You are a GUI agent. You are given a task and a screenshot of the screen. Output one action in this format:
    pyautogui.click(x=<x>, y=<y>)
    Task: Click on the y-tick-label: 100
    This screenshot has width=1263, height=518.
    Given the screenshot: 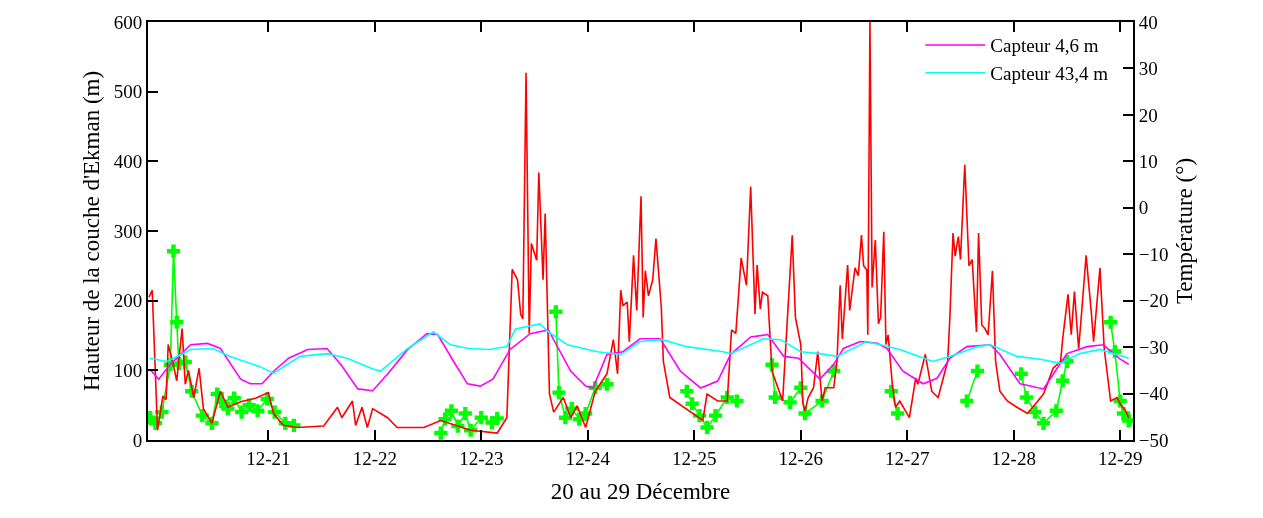 What is the action you would take?
    pyautogui.click(x=128, y=370)
    